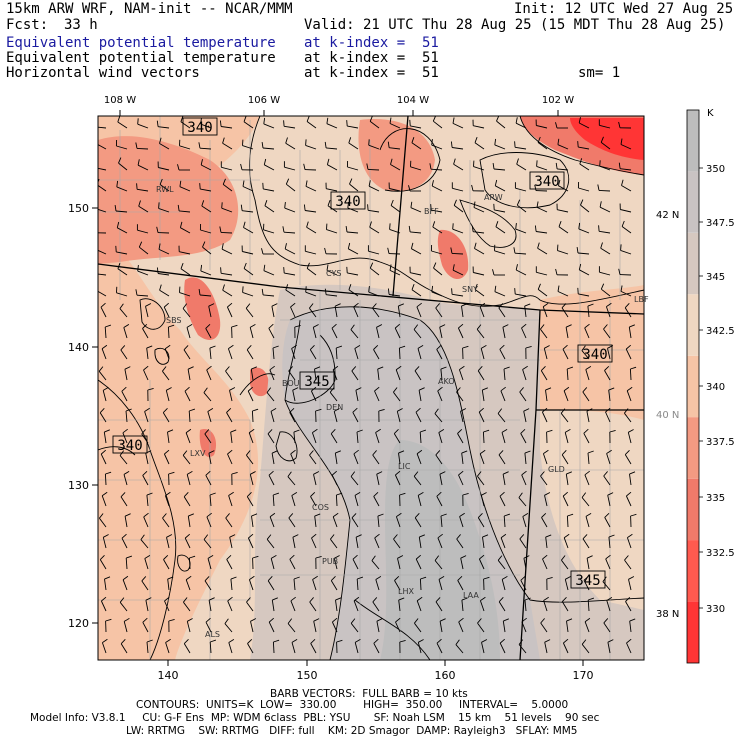 The width and height of the screenshot is (740, 740). I want to click on station-label: LHX, so click(406, 591).